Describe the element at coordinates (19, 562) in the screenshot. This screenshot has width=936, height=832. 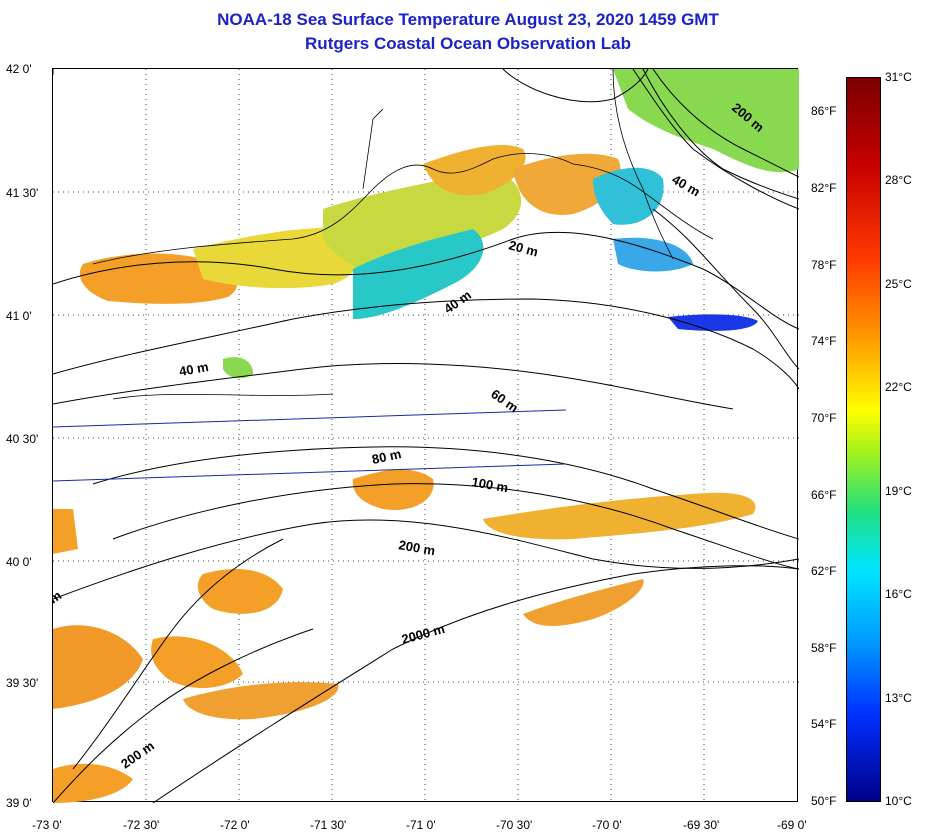
I see `lat-label: 40 0'` at that location.